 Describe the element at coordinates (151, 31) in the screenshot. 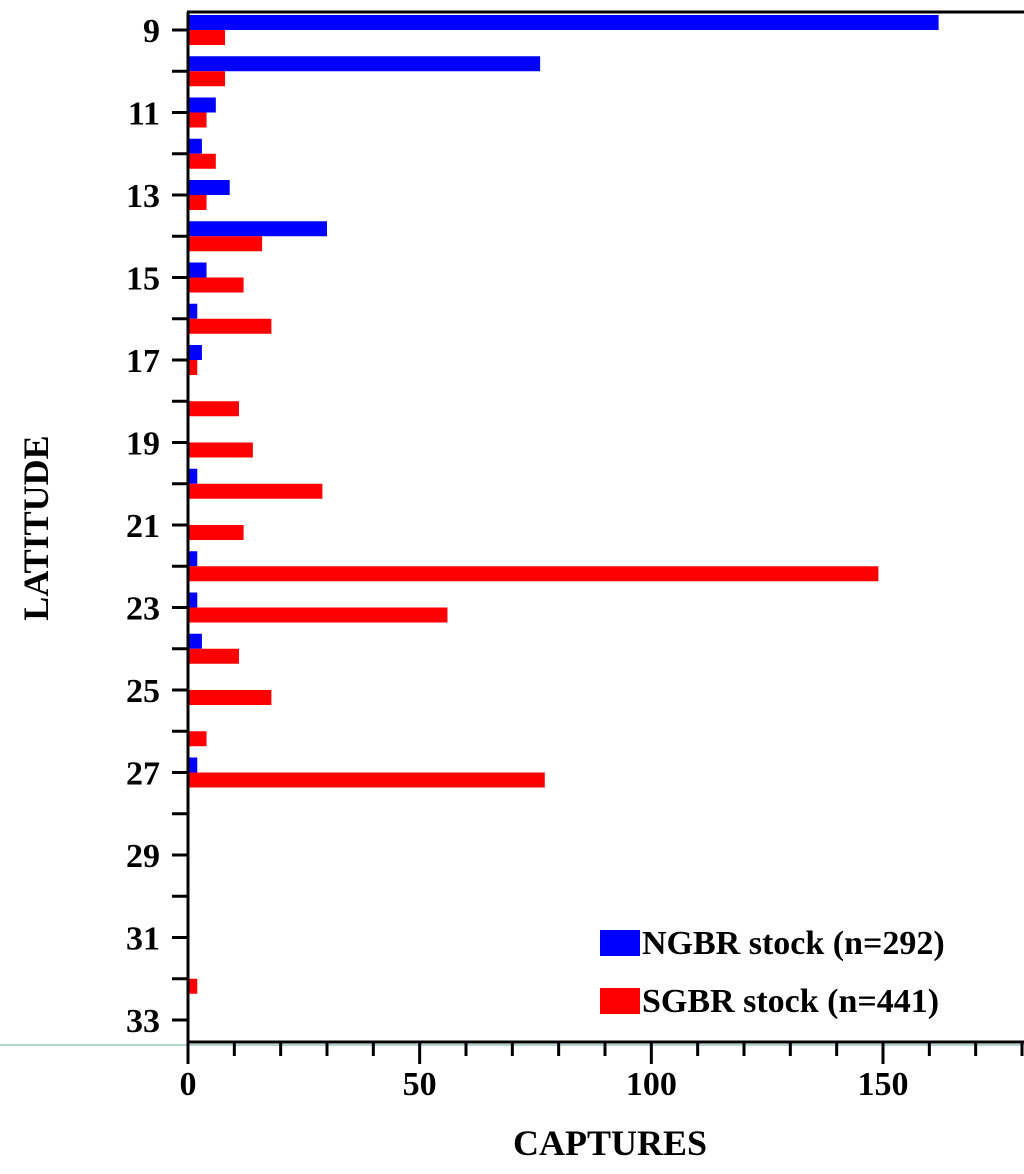

I see `y-tick-label-9: 9` at that location.